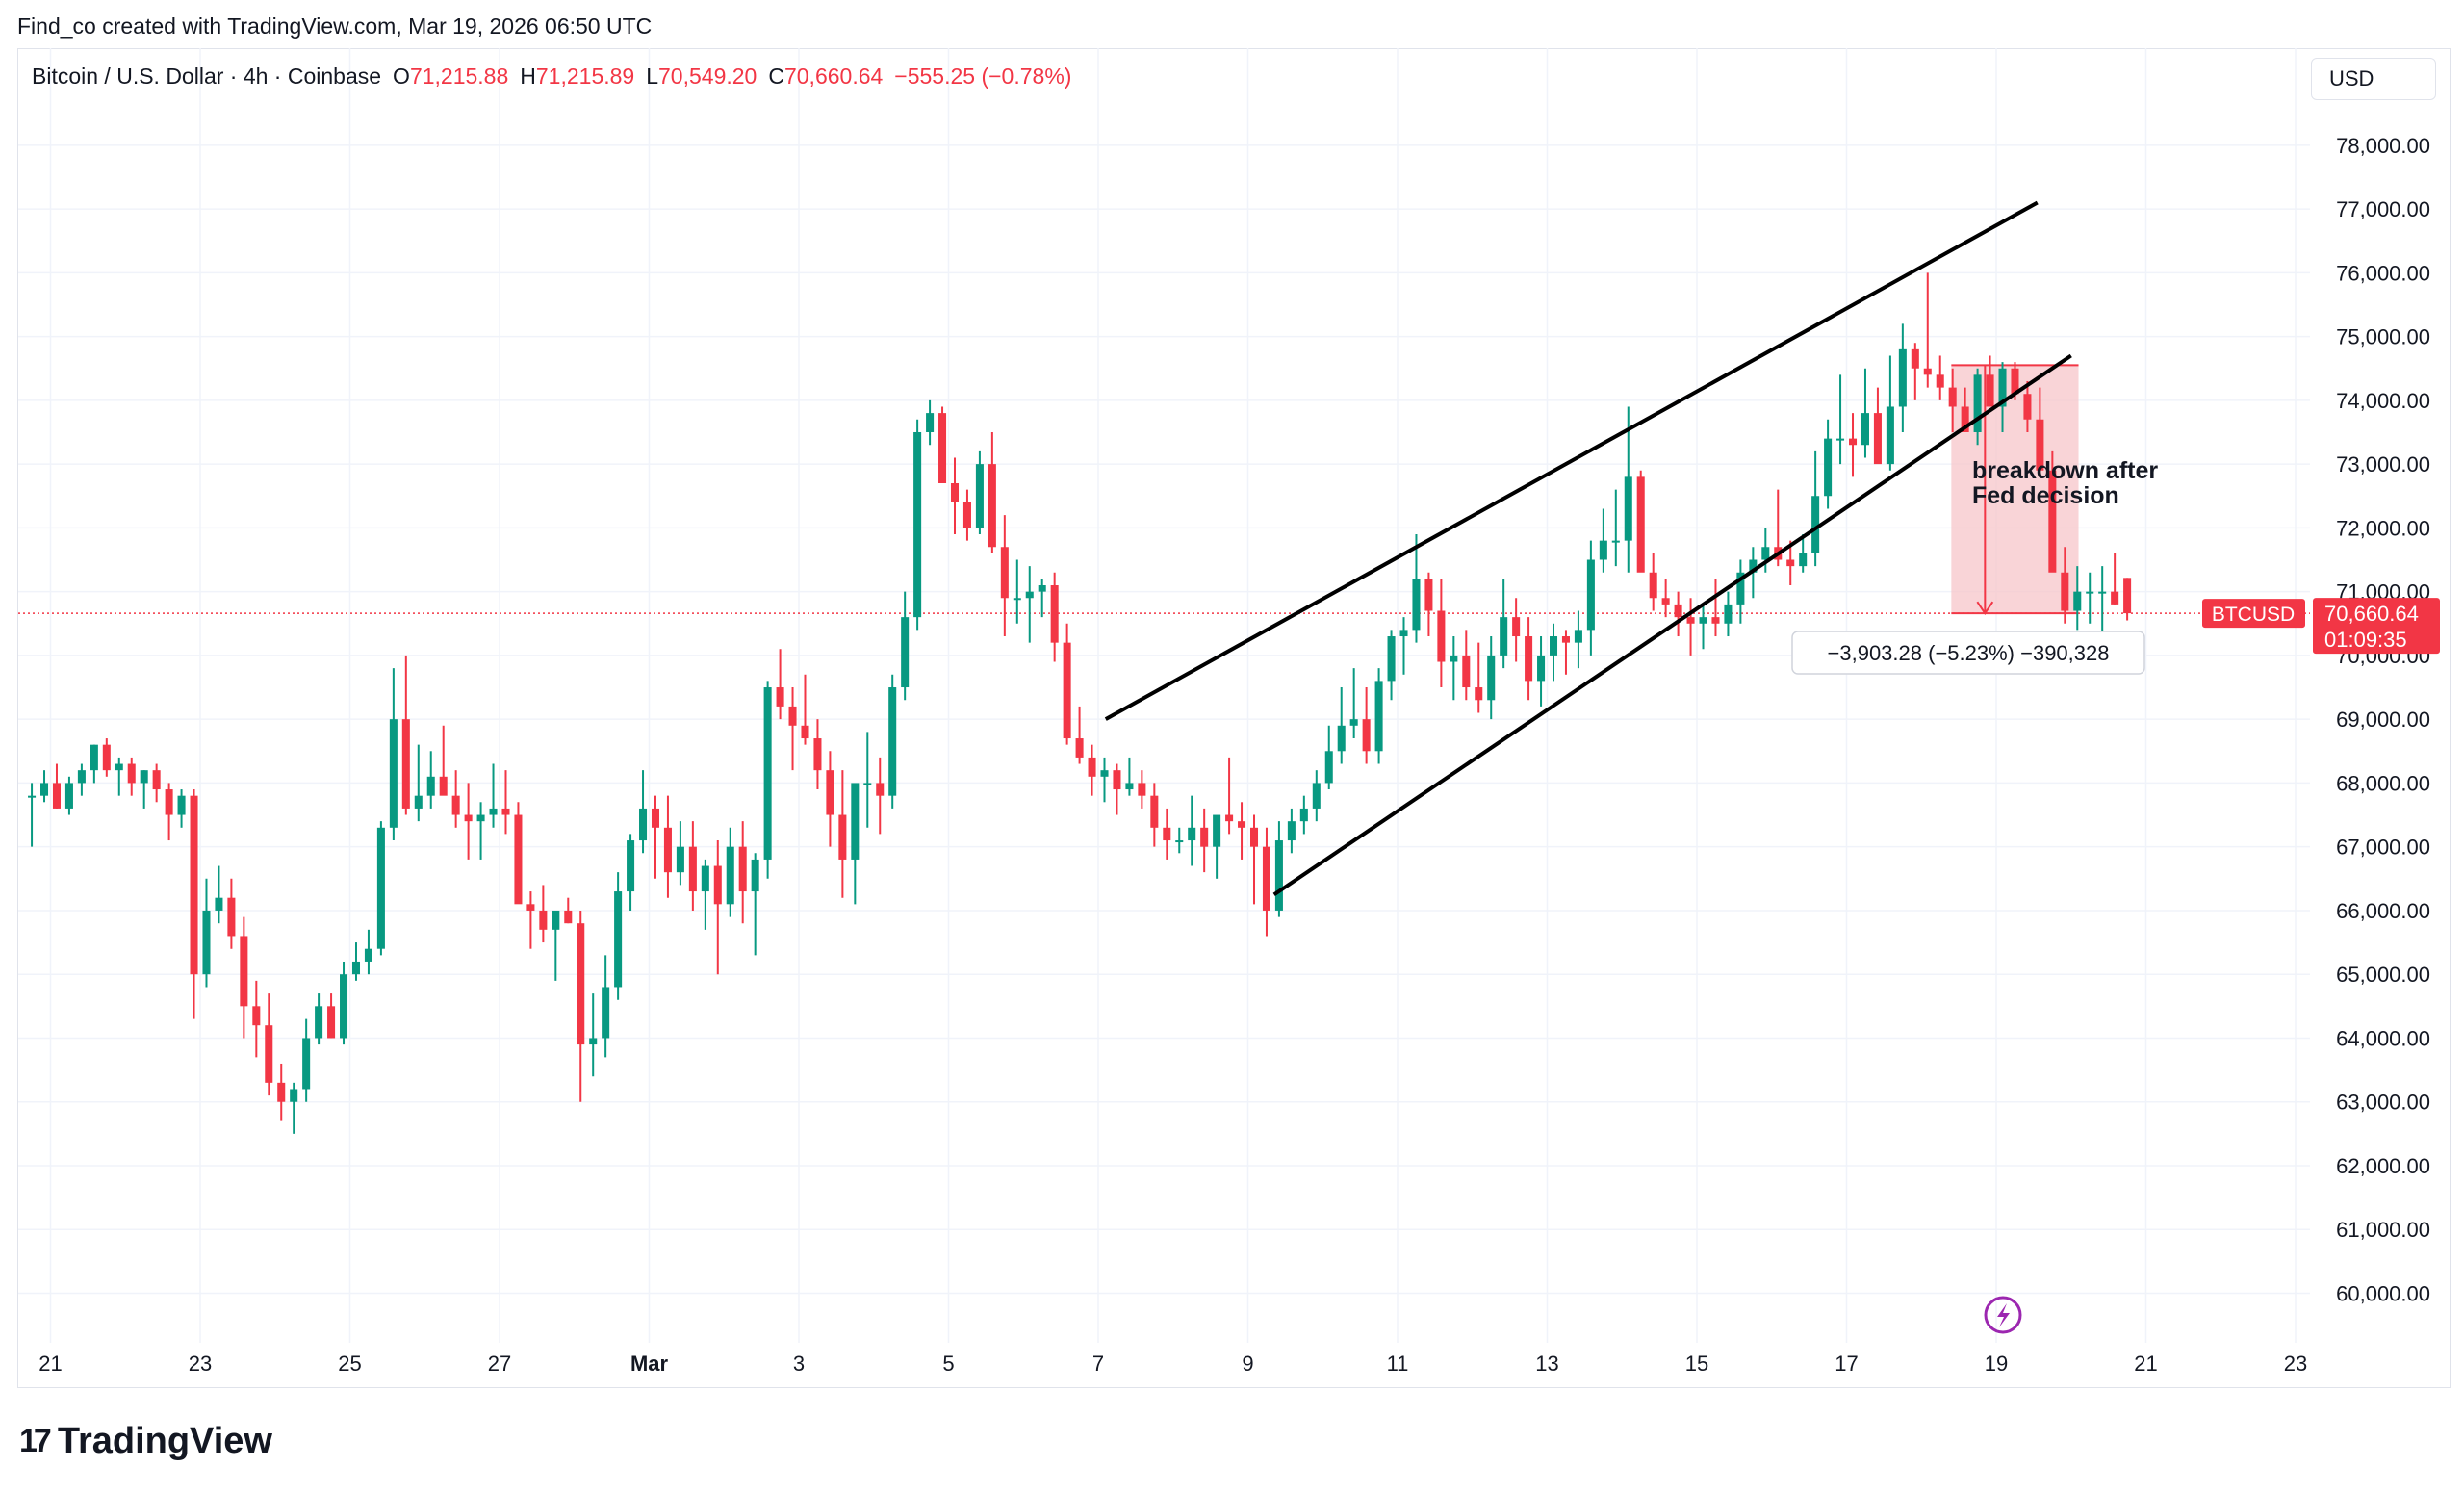 Image resolution: width=2464 pixels, height=1493 pixels. What do you see at coordinates (207, 77) in the screenshot?
I see `legend-symbol: Bitcoin / U.S. Dollar · 4h · Coinbase` at bounding box center [207, 77].